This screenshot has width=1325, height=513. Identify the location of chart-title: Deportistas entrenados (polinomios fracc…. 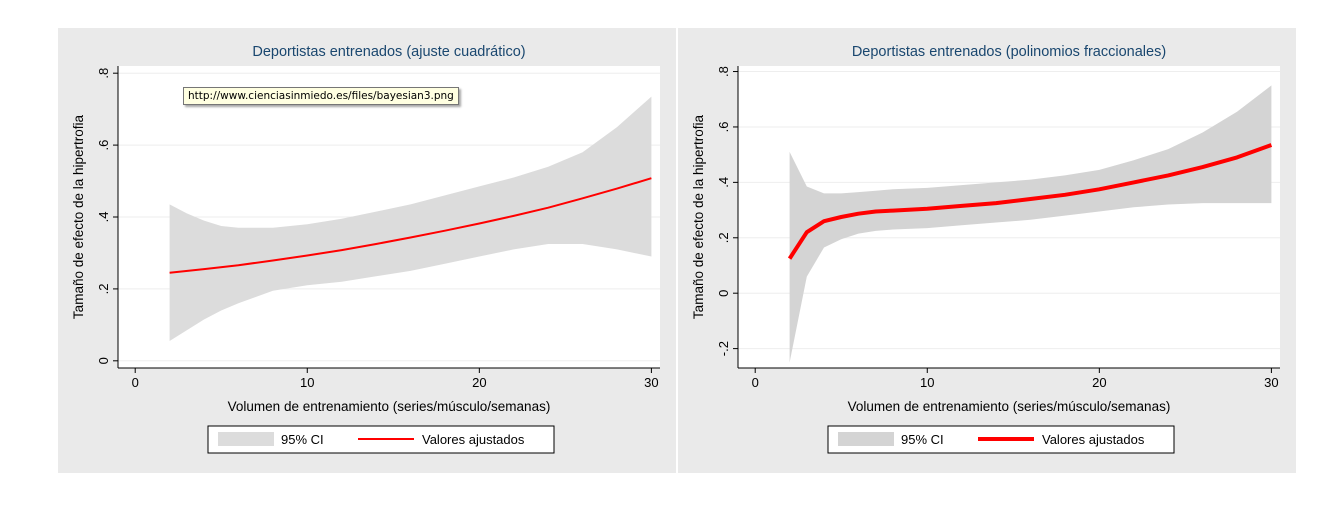
(1009, 52).